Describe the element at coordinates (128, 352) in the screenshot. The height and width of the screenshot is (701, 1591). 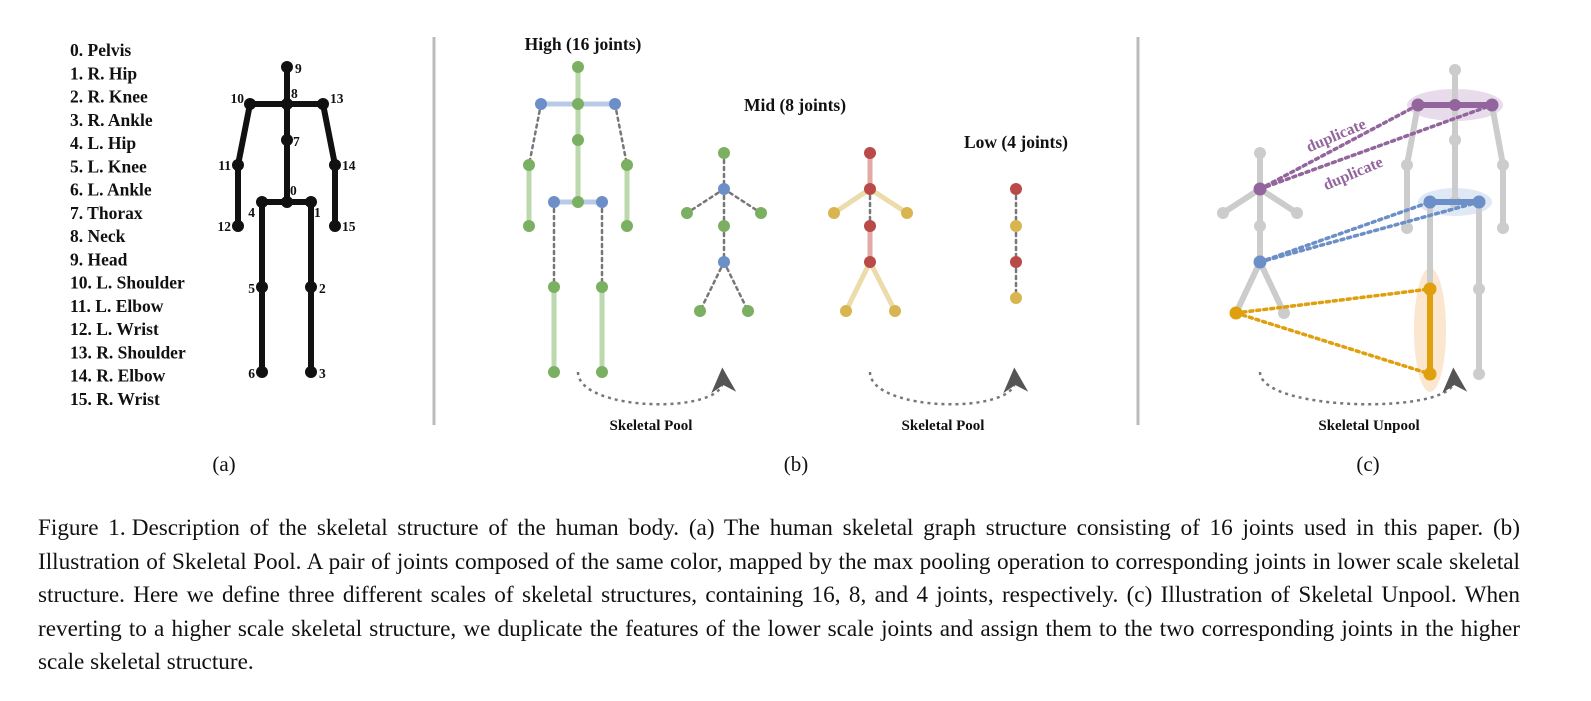
I see `joint-list-item: 13. R. Shoulder` at that location.